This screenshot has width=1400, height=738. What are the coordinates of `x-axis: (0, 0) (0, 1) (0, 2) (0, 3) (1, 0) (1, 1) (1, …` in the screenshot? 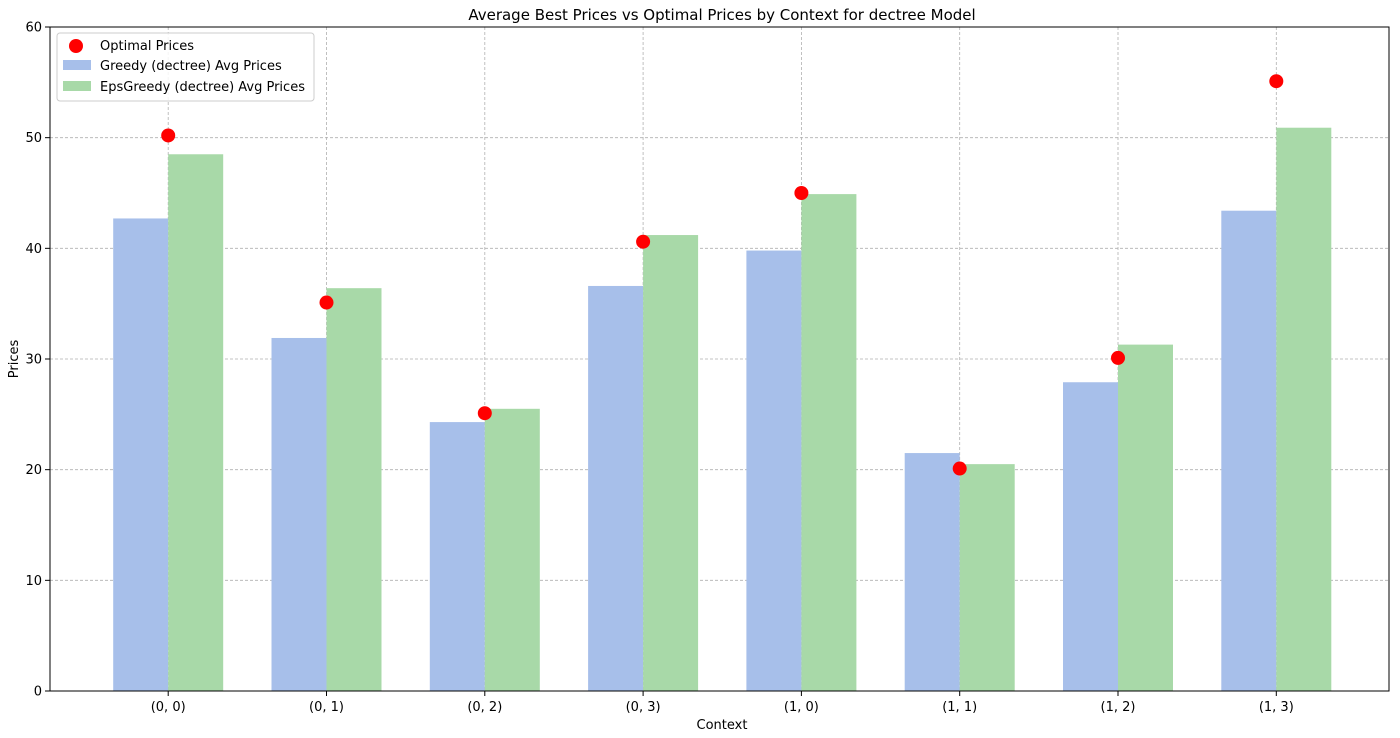 It's located at (722, 703).